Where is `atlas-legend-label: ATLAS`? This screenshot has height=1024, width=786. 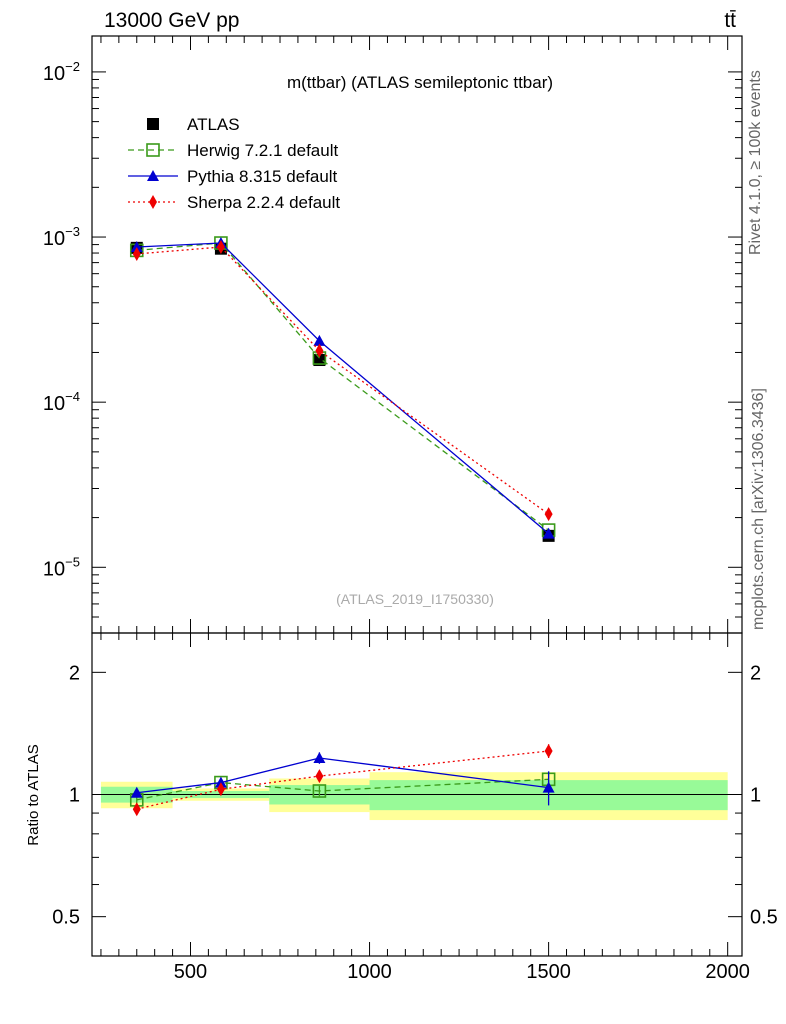
atlas-legend-label: ATLAS is located at coordinates (213, 124).